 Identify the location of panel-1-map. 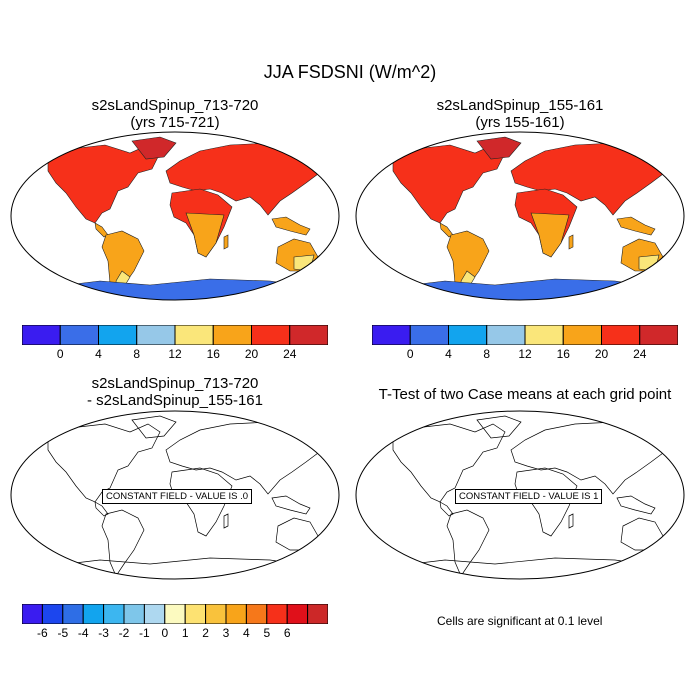
(175, 216).